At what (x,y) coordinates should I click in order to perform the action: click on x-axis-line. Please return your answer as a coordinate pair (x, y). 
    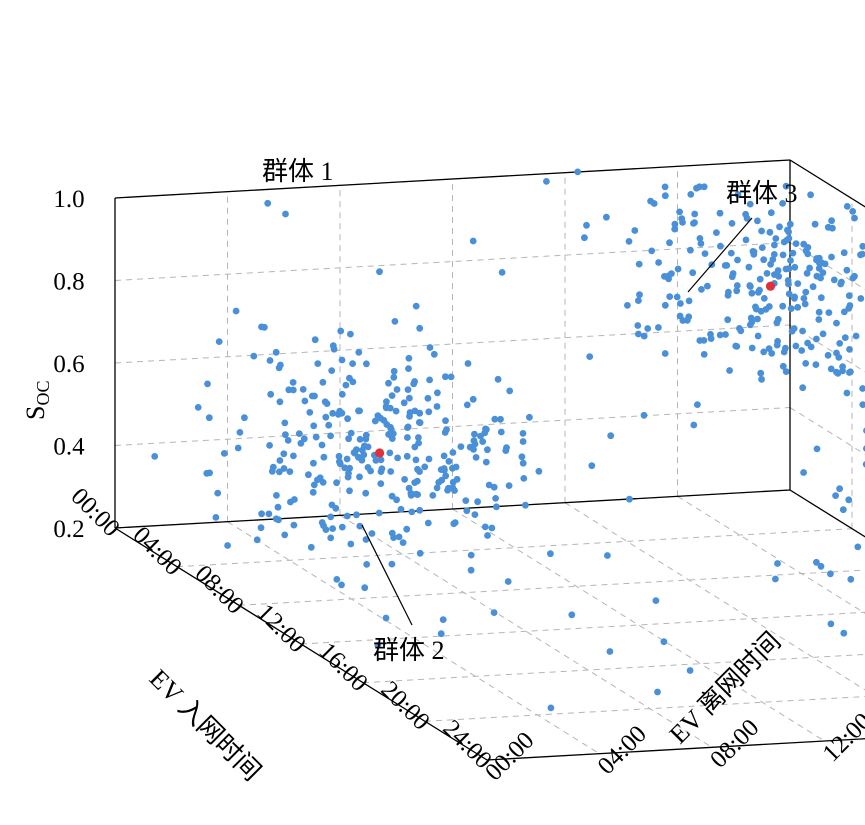
    Looking at the image, I should click on (301, 644).